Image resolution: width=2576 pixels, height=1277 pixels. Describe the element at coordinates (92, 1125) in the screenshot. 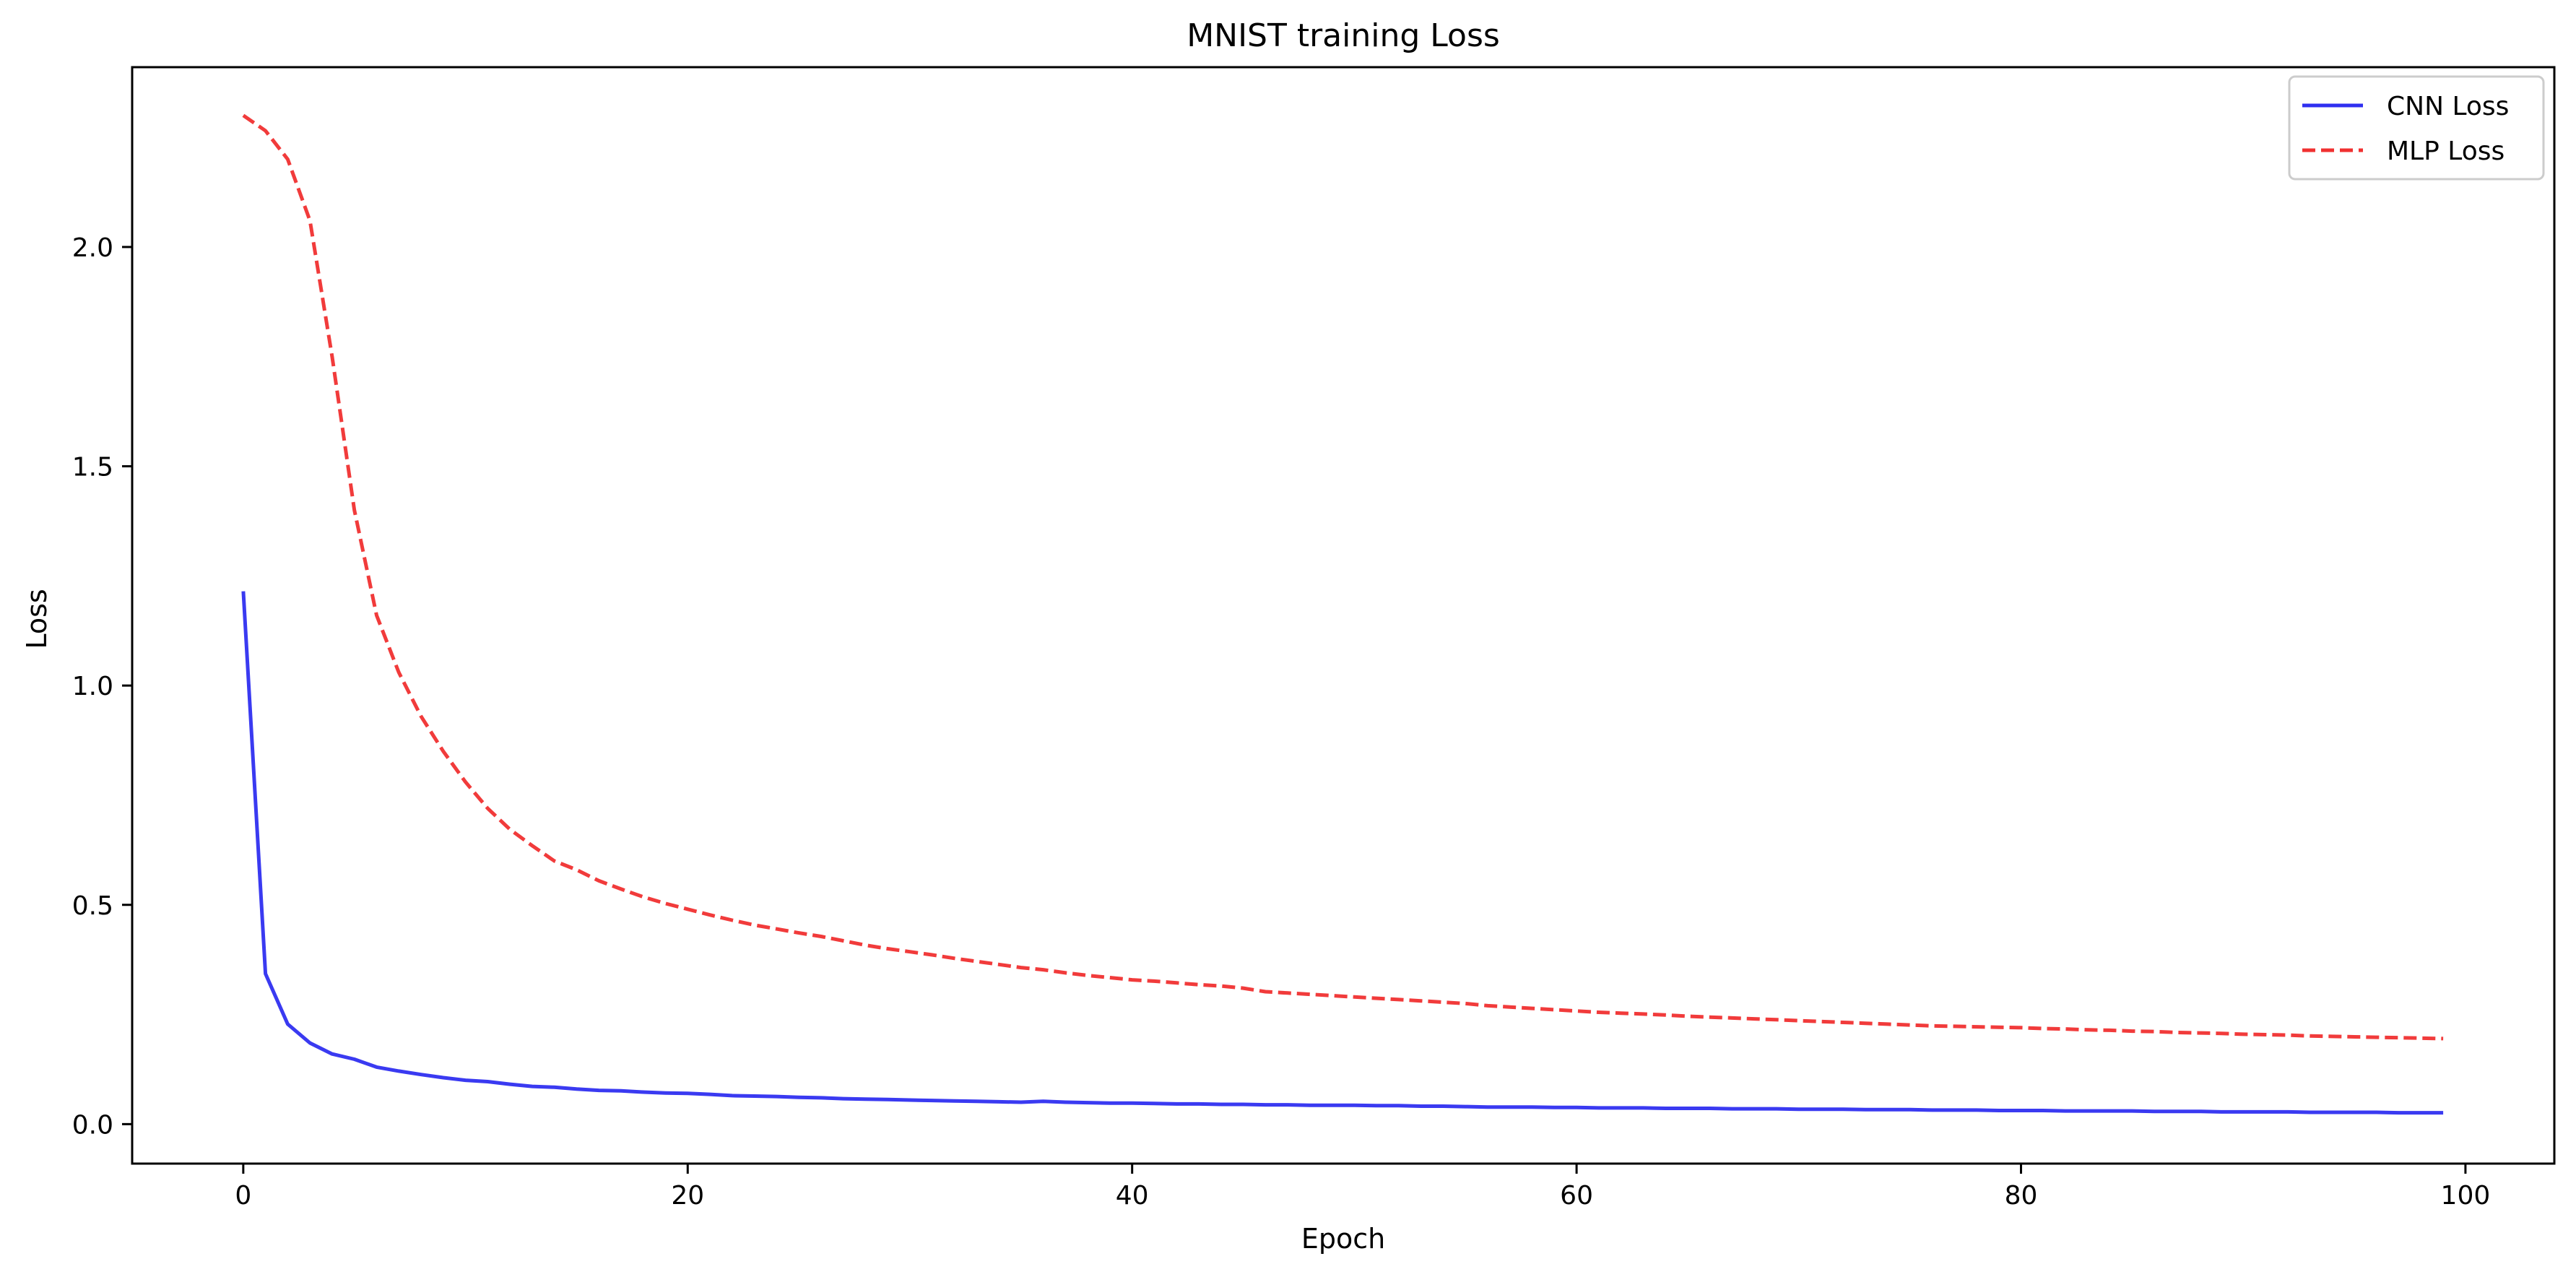

I see `y-tick-label: 0.0` at that location.